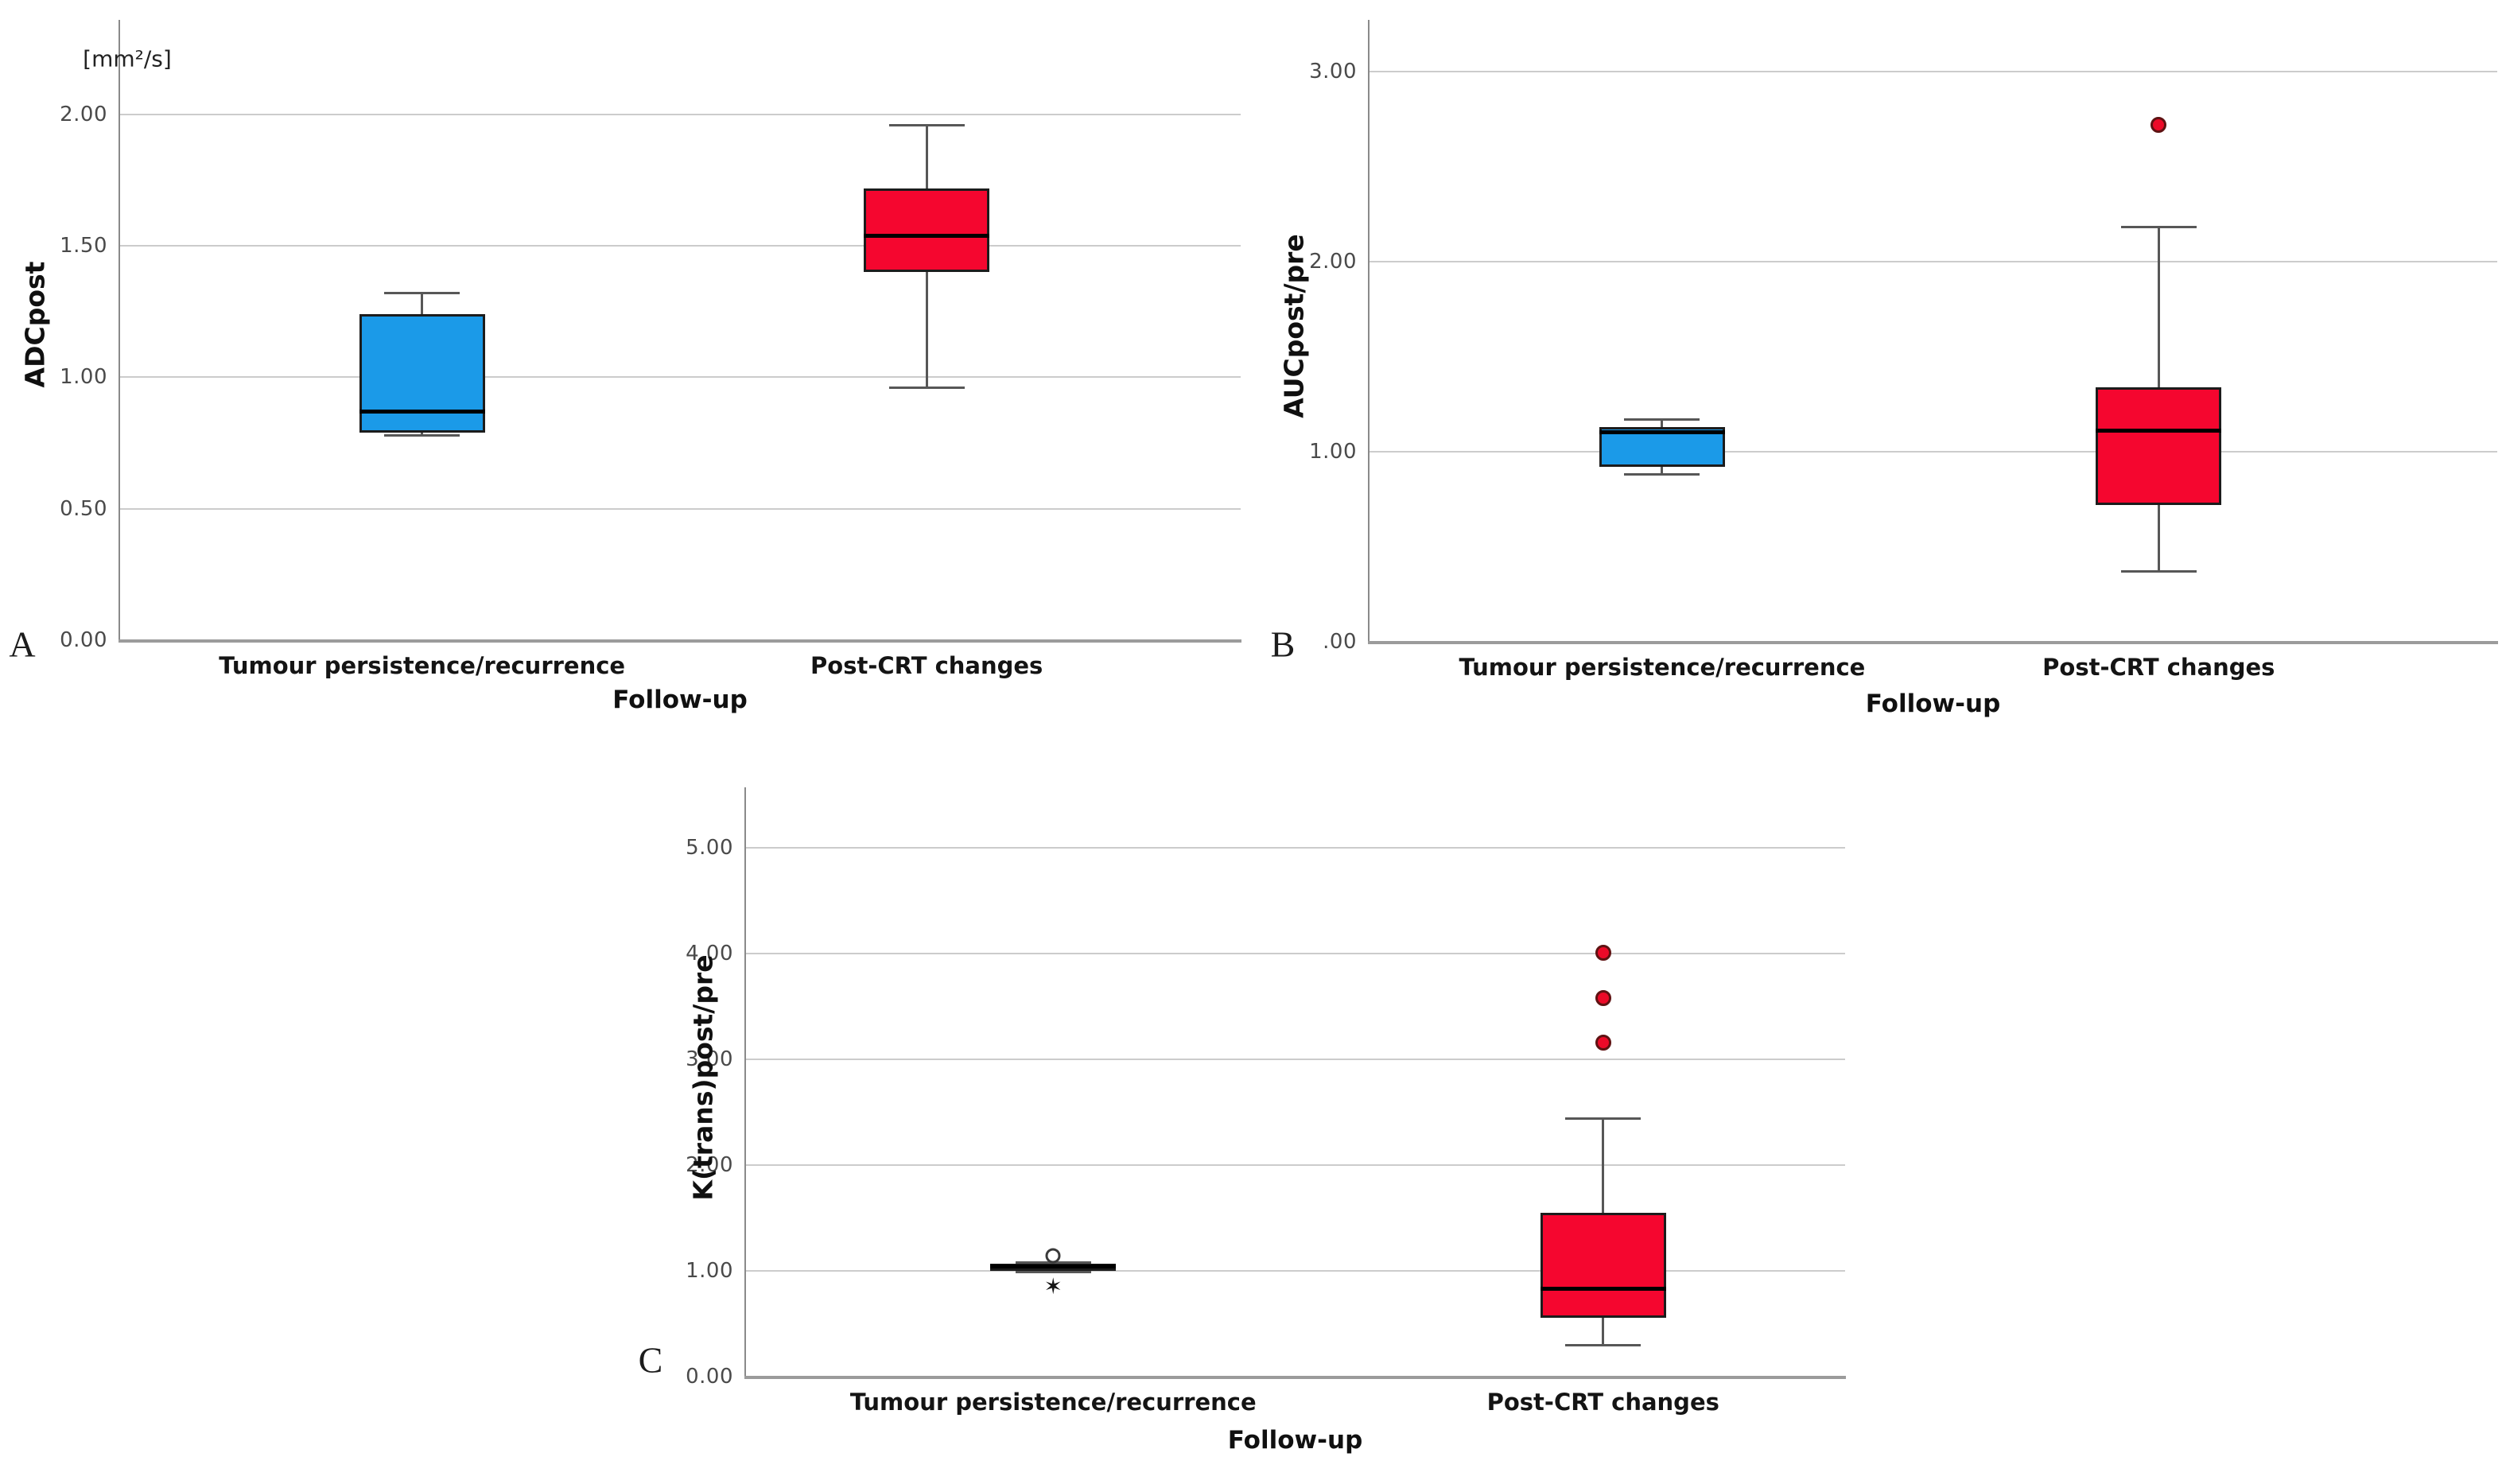 The height and width of the screenshot is (1484, 2506). What do you see at coordinates (35, 324) in the screenshot?
I see `y-axis-title: ADCpost` at bounding box center [35, 324].